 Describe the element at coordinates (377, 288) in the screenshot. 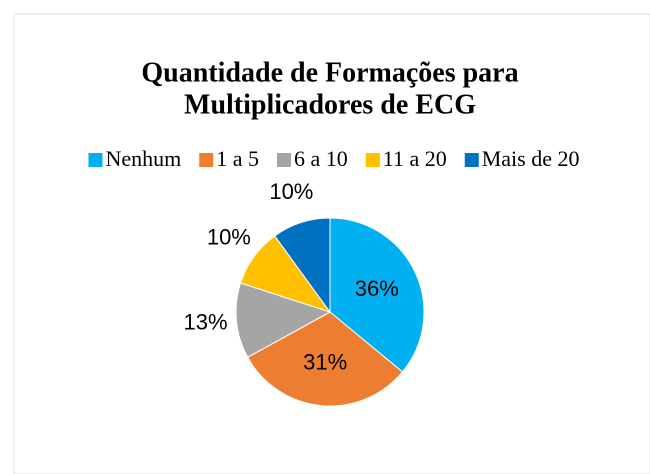

I see `data-label: 36%` at that location.